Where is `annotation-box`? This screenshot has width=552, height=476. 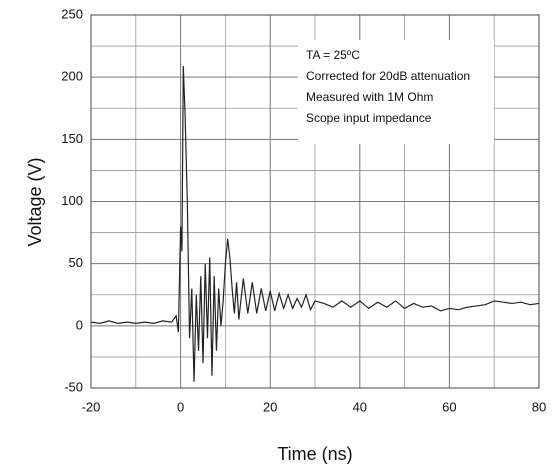 annotation-box is located at coordinates (396, 92).